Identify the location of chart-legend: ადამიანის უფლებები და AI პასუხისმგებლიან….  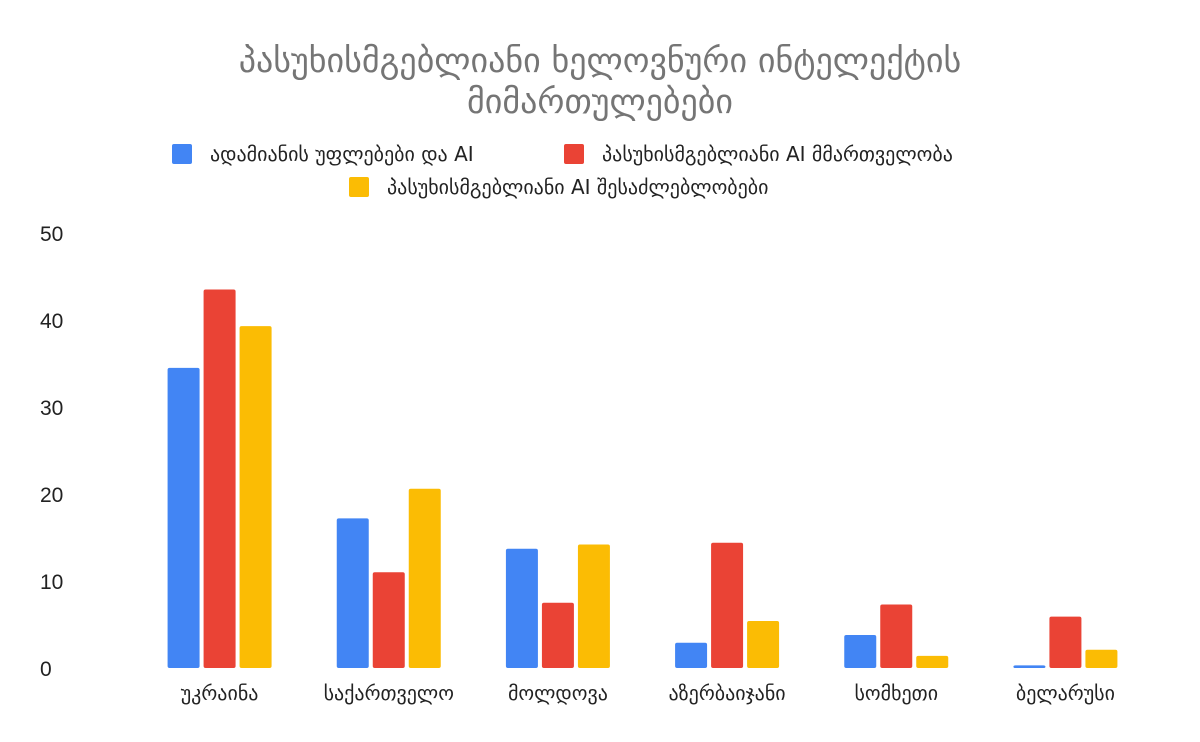
(562, 170).